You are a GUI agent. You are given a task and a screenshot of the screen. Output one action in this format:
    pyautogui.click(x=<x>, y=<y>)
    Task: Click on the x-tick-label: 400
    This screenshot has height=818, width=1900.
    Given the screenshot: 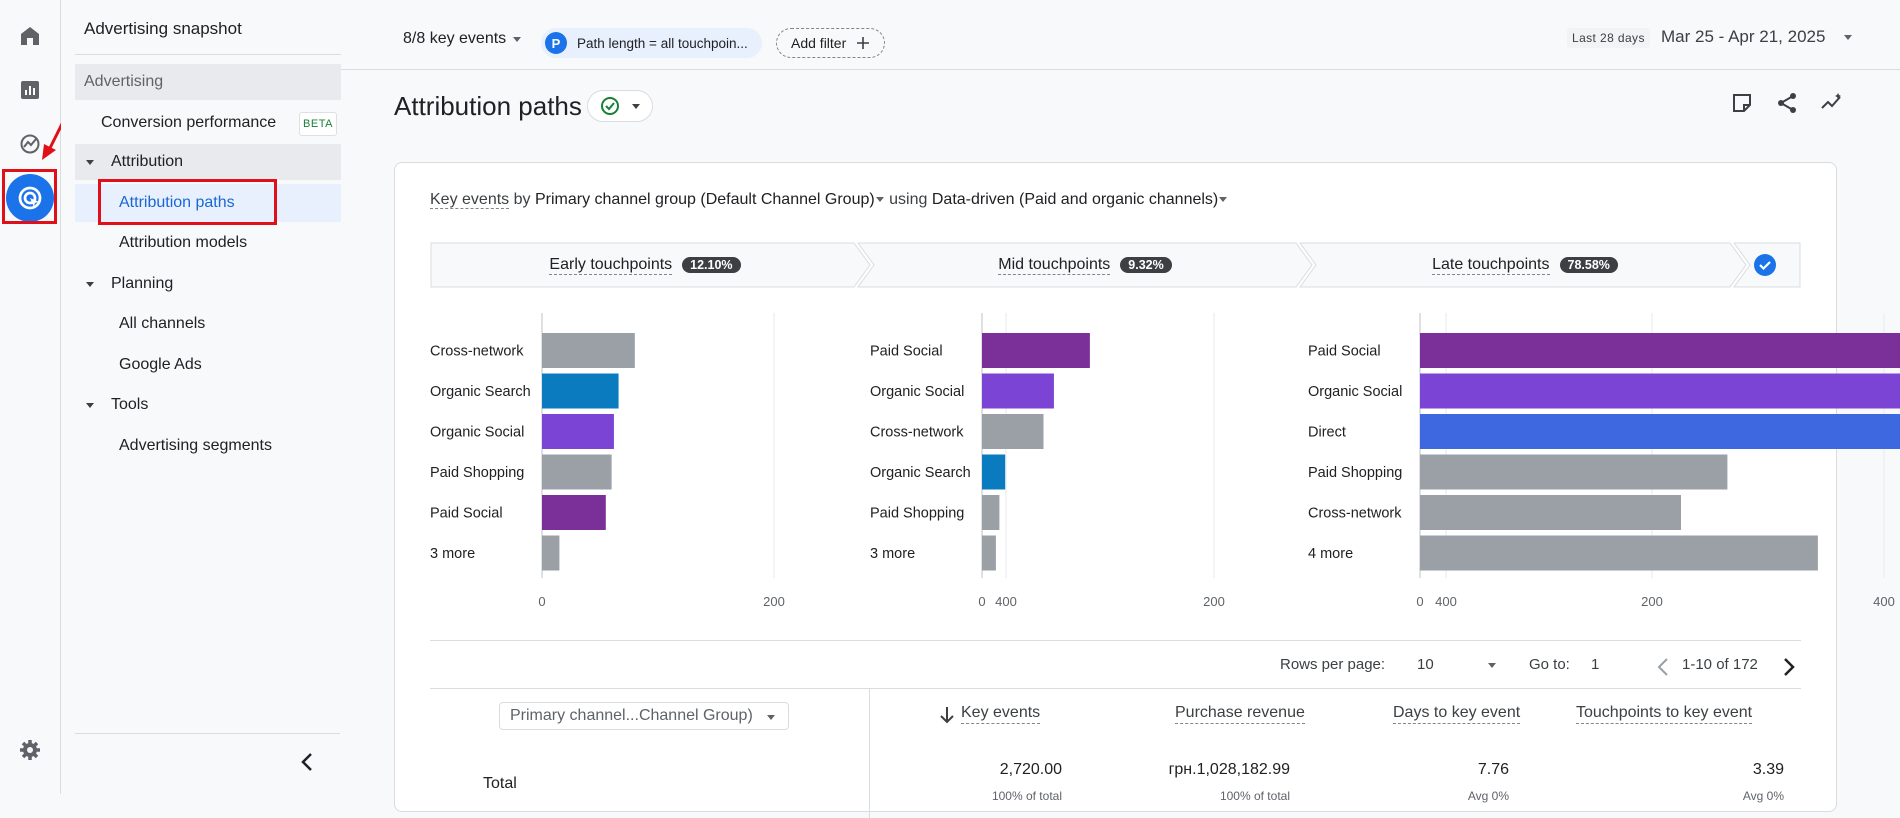 What is the action you would take?
    pyautogui.click(x=1884, y=601)
    